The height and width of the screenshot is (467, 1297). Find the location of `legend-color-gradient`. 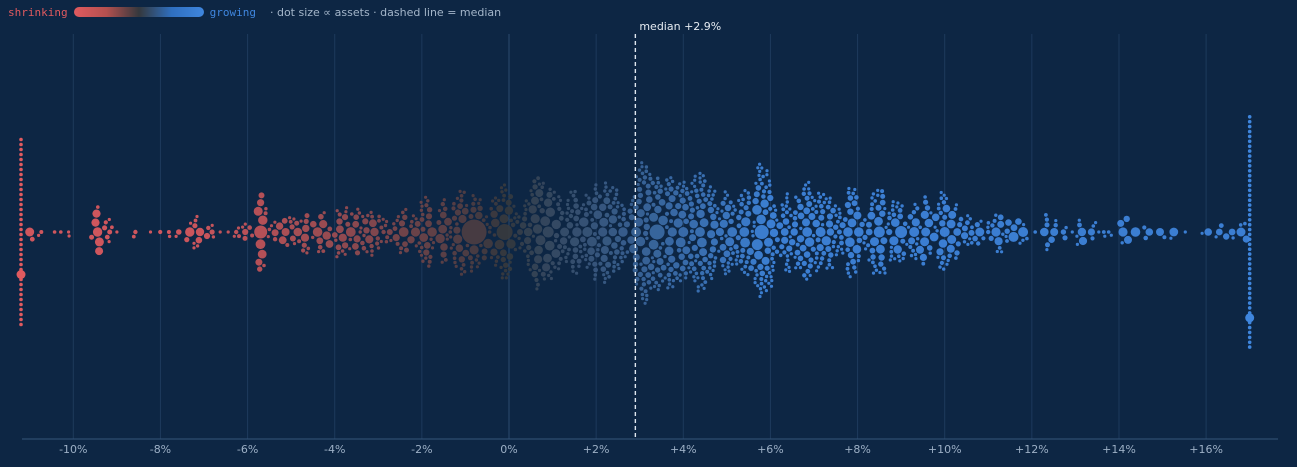

legend-color-gradient is located at coordinates (138, 12).